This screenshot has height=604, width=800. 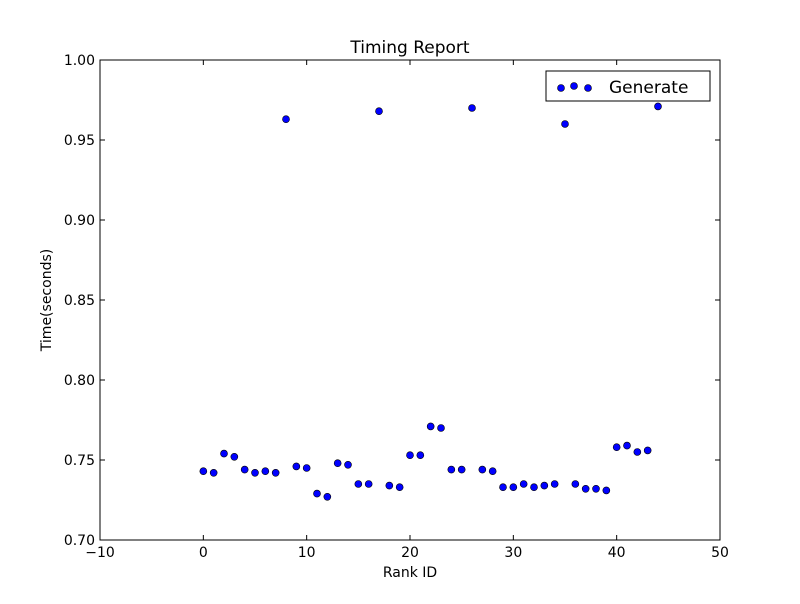 I want to click on y-tick-label: 0.90, so click(x=79, y=221).